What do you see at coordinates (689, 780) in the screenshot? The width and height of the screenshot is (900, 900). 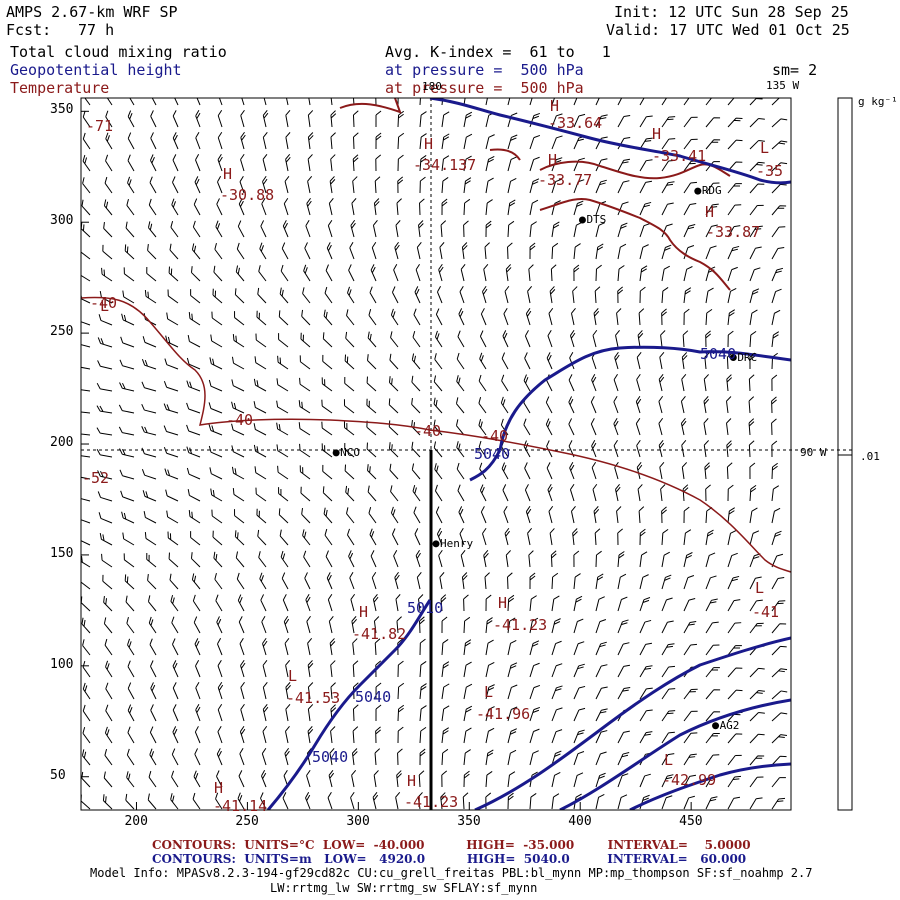 I see `low-value: -42.99` at bounding box center [689, 780].